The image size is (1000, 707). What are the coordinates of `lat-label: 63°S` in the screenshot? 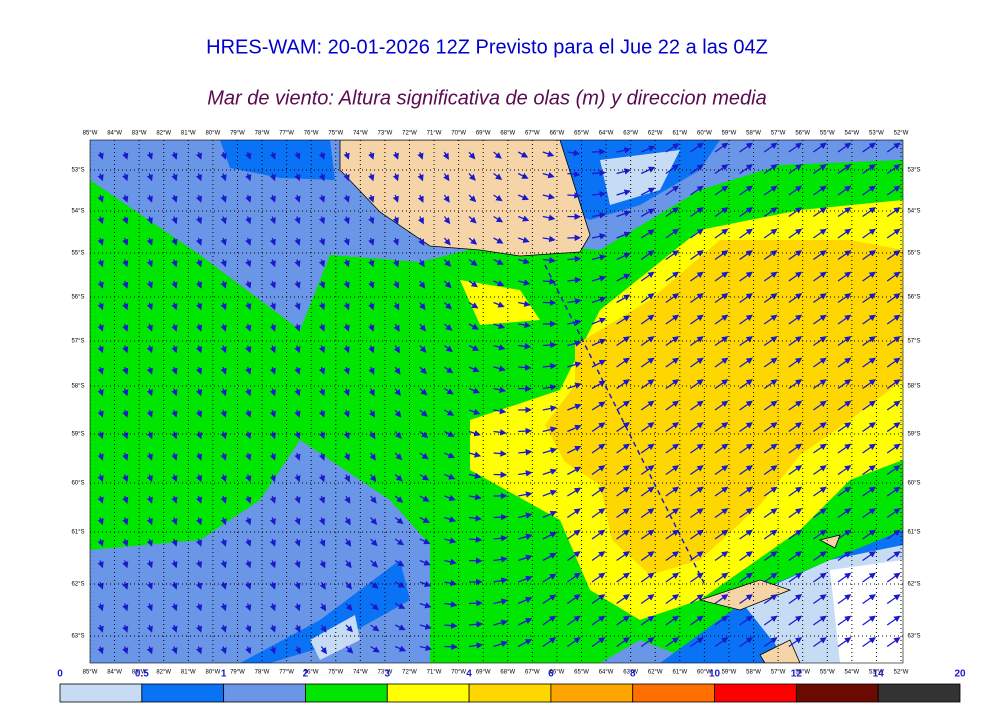 It's located at (913, 637).